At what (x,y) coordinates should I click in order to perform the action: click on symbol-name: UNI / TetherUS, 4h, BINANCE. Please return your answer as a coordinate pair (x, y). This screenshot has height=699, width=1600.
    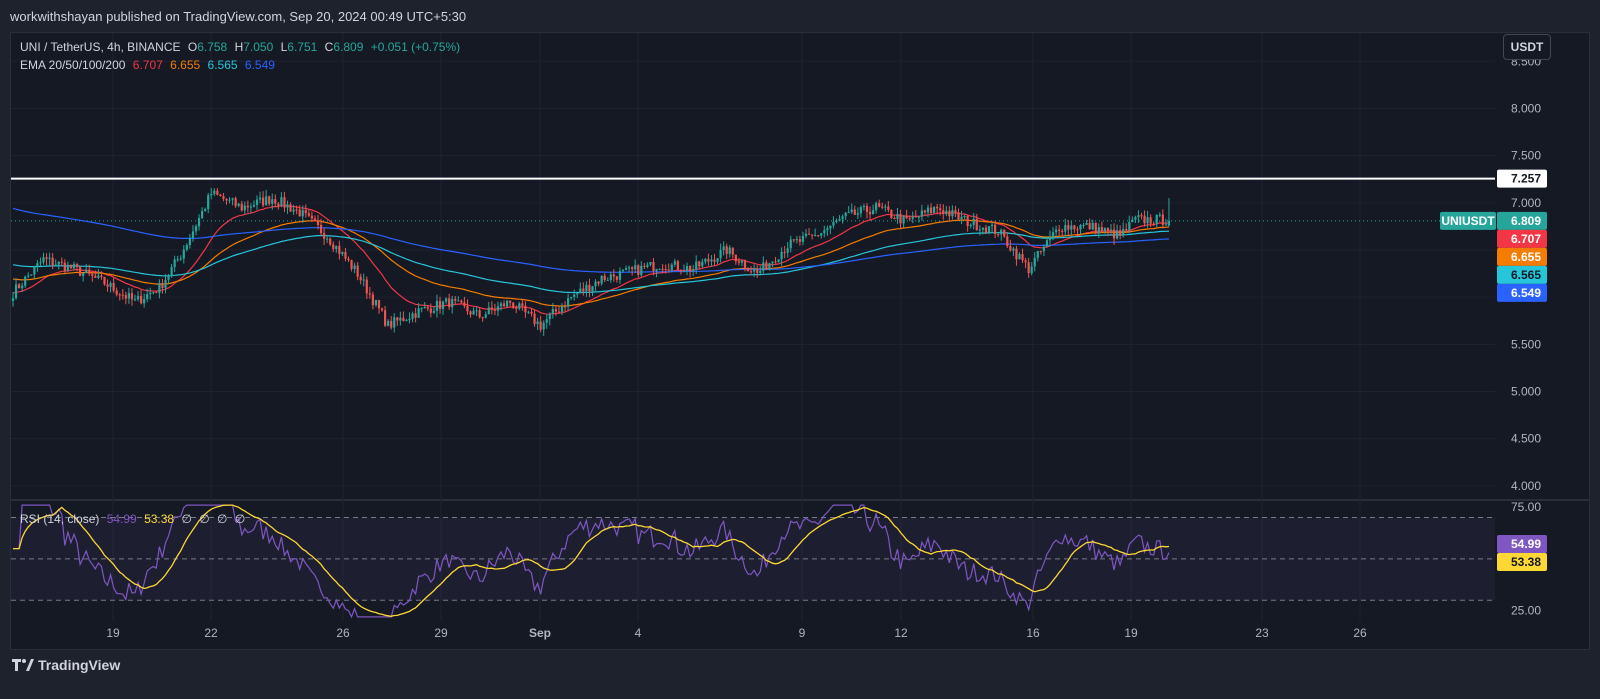
    Looking at the image, I should click on (100, 47).